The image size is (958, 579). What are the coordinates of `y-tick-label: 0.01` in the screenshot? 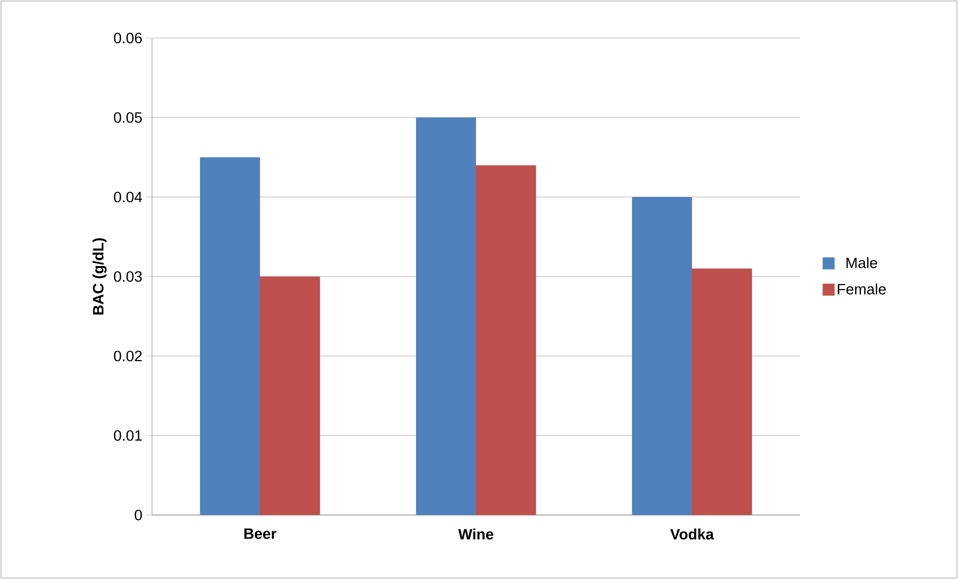 It's located at (128, 435).